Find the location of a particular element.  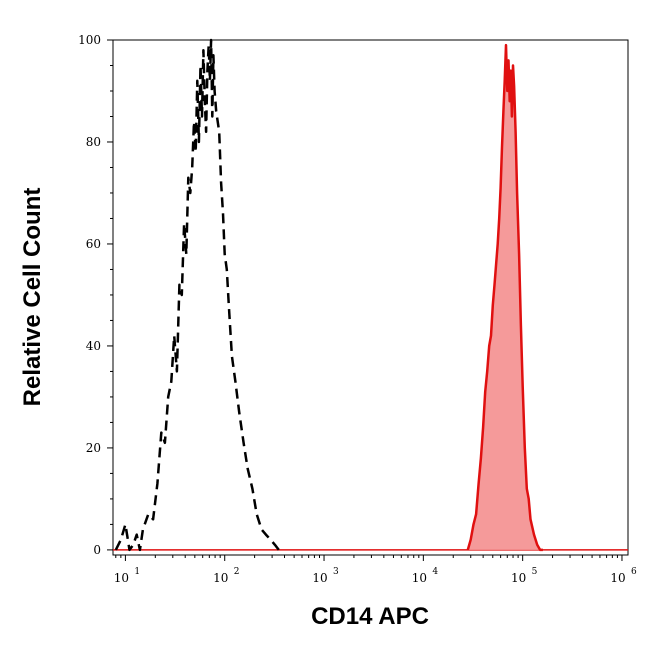

y-tick-label: 20 is located at coordinates (93, 448).